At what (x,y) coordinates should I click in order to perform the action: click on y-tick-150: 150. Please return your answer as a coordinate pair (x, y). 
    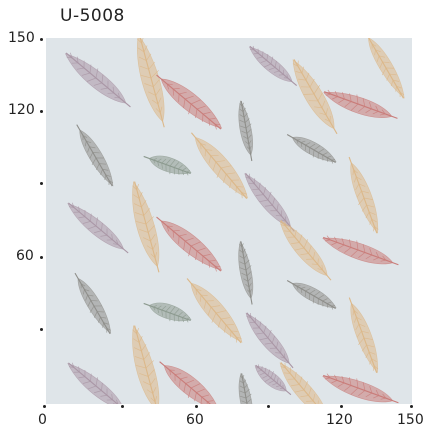
    Looking at the image, I should click on (21, 38).